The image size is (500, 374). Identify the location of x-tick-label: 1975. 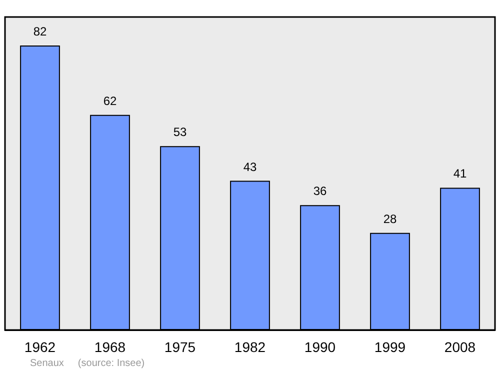
(180, 347).